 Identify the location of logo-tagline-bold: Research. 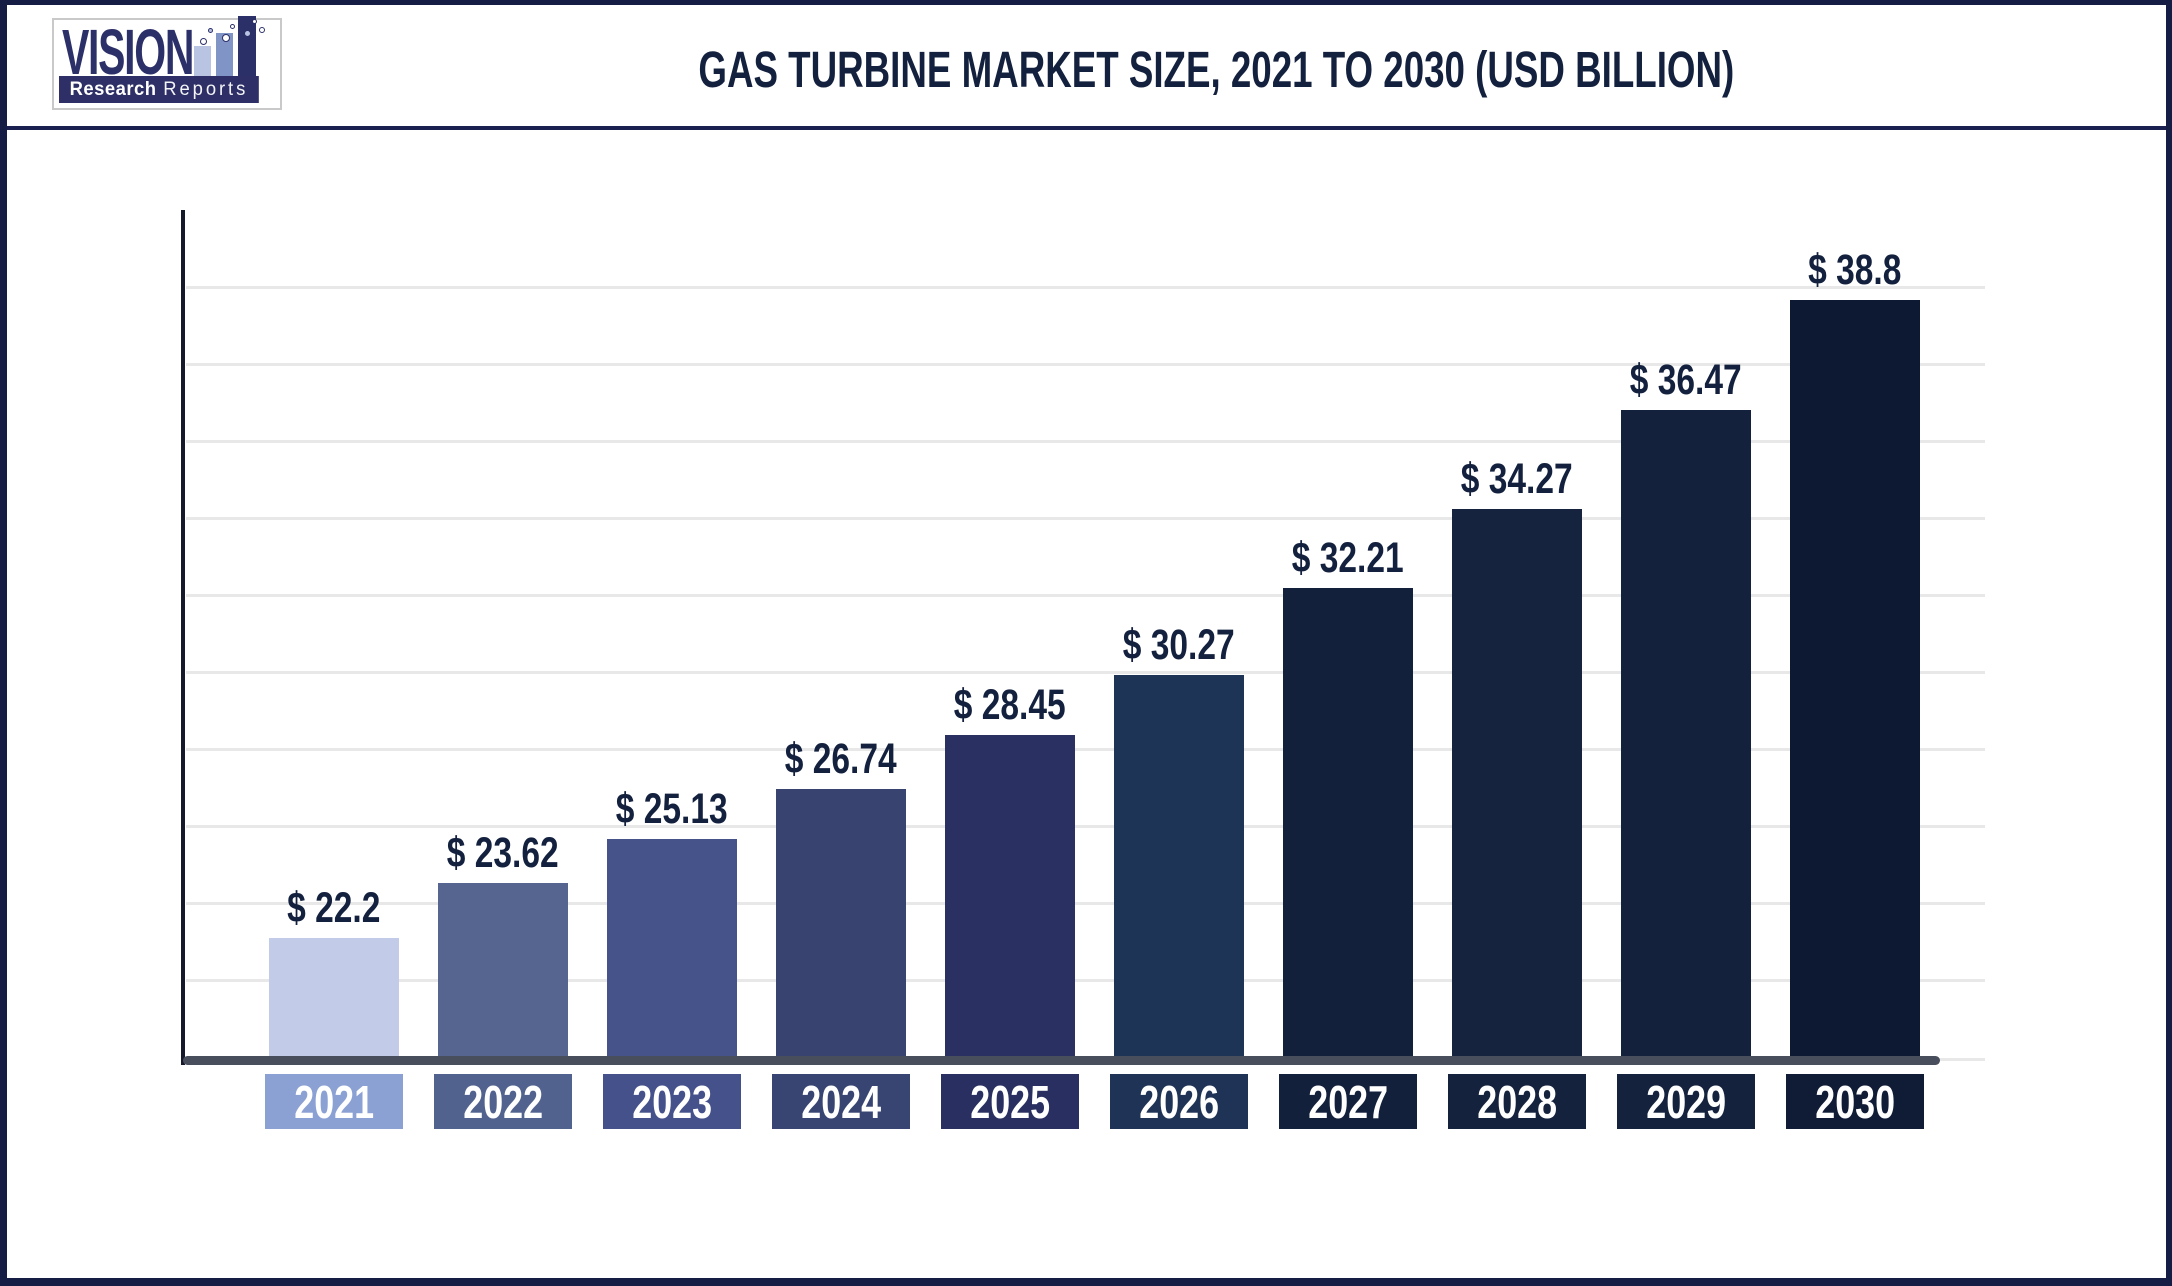
(113, 89).